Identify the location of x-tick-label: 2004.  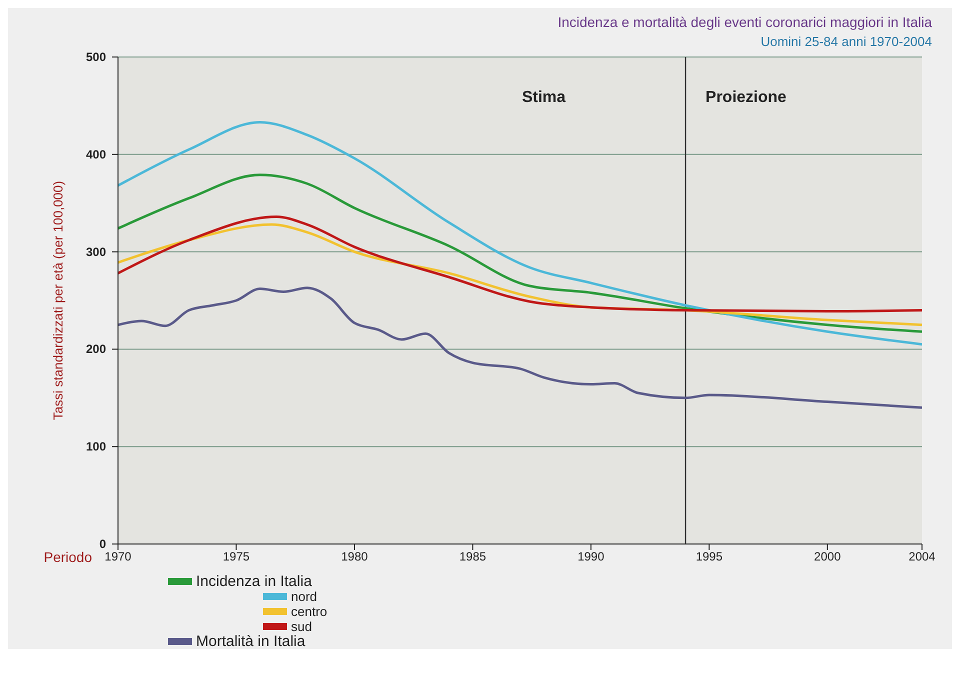
(922, 557).